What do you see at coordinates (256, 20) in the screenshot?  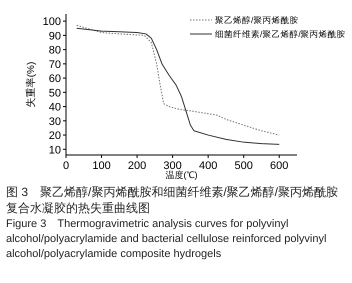 I see `legend-label: 聚乙烯醇/聚丙烯酰胺` at bounding box center [256, 20].